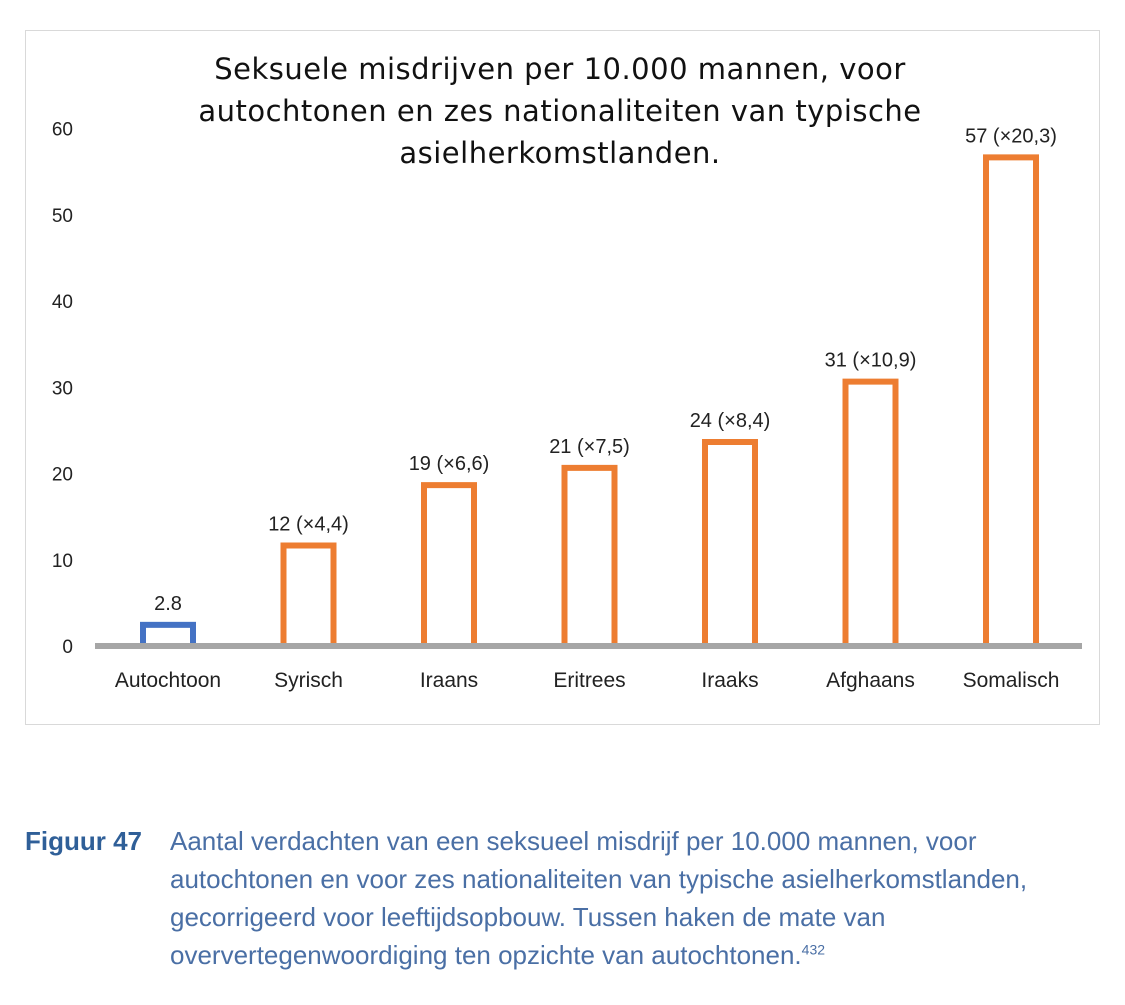 This screenshot has width=1125, height=1005. I want to click on data-label-afghaans: 31 (×10,9), so click(871, 361).